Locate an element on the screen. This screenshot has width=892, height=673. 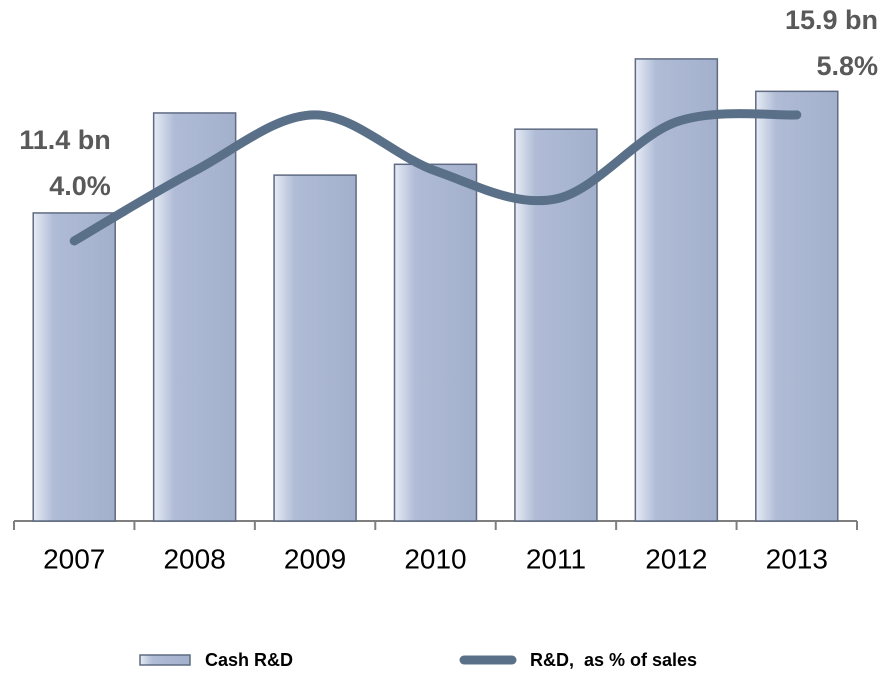
x-tick-label: 2010 is located at coordinates (435, 558).